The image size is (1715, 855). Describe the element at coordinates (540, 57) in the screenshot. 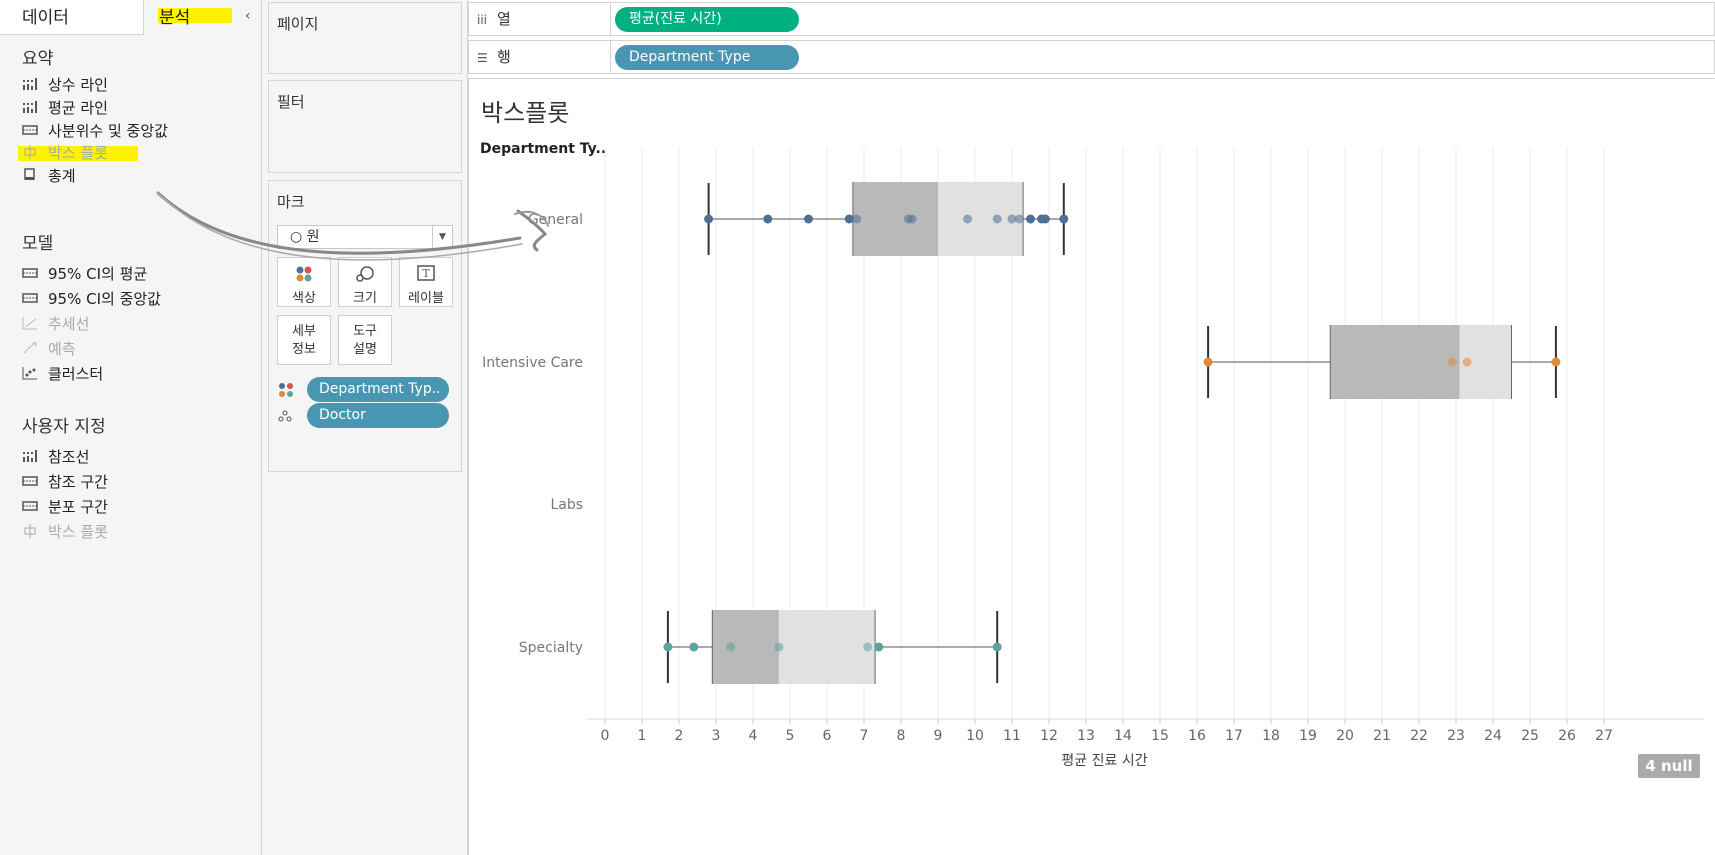

I see `rows-shelf-label: ☰ 행` at that location.